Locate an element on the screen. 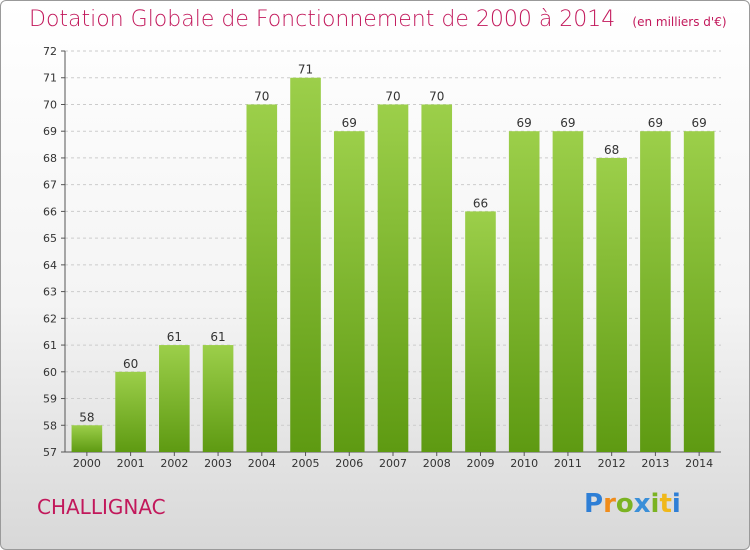 This screenshot has width=750, height=550. y-tick-label: 61 is located at coordinates (50, 345).